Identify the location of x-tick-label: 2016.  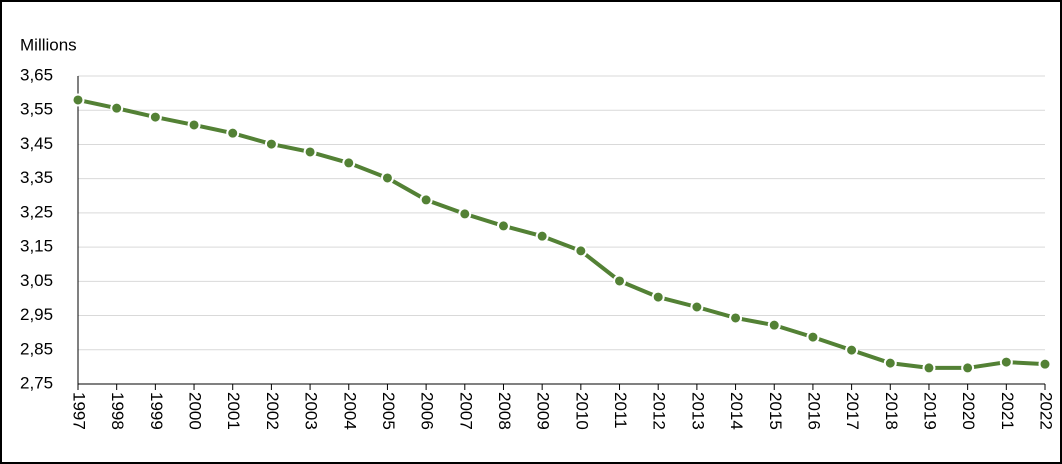
(813, 411).